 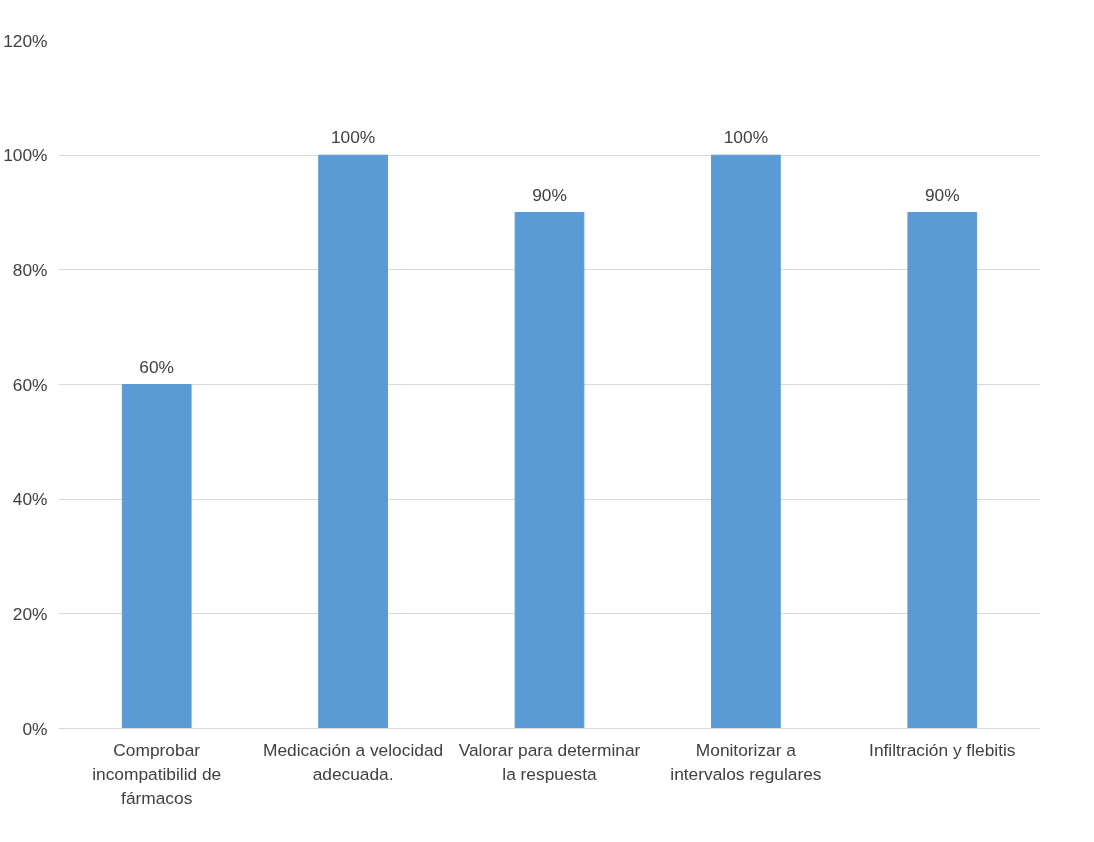 What do you see at coordinates (353, 761) in the screenshot?
I see `x-tick-label: Medicación a velocidad adecuada.` at bounding box center [353, 761].